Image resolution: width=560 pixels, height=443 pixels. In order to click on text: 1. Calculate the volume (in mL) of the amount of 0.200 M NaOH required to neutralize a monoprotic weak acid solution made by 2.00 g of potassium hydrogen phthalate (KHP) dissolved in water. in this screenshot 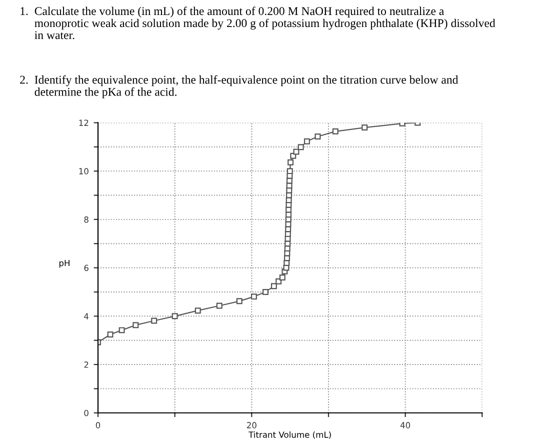, I will do `click(258, 23)`.